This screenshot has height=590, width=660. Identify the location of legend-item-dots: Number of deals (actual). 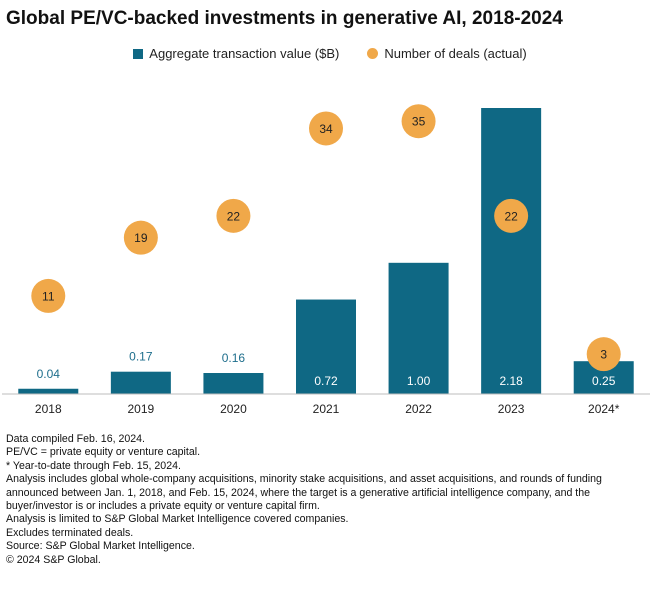
(447, 53).